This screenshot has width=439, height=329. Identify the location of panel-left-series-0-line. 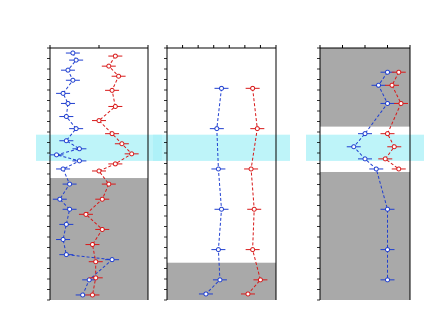
(84, 174).